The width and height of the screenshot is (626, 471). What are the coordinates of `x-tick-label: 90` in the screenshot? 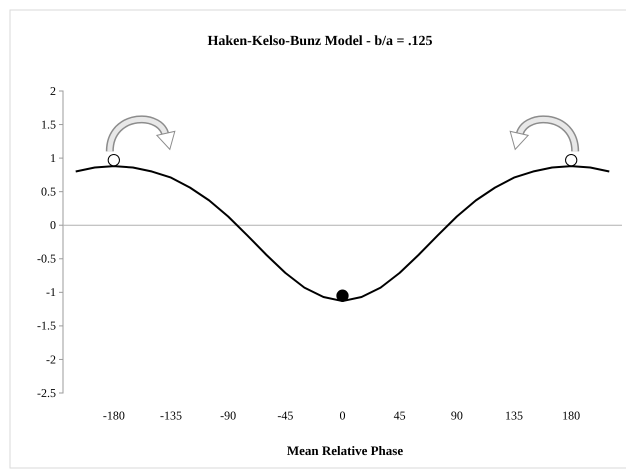 It's located at (456, 415).